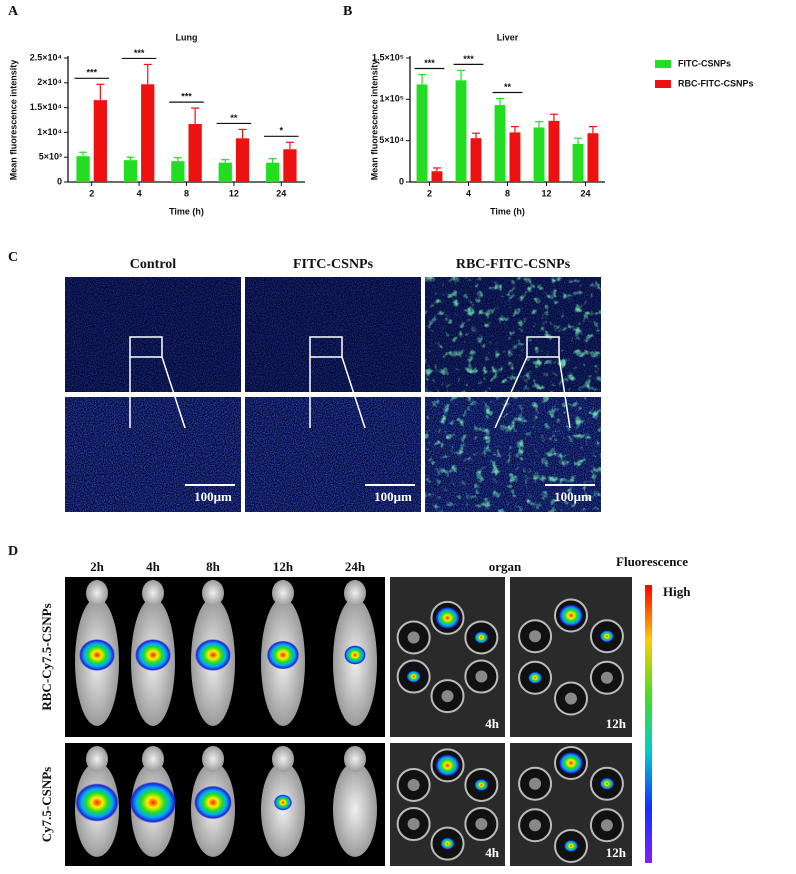 This screenshot has height=874, width=796. Describe the element at coordinates (46, 107) in the screenshot. I see `y-tick-label: 1.5×10⁴` at that location.